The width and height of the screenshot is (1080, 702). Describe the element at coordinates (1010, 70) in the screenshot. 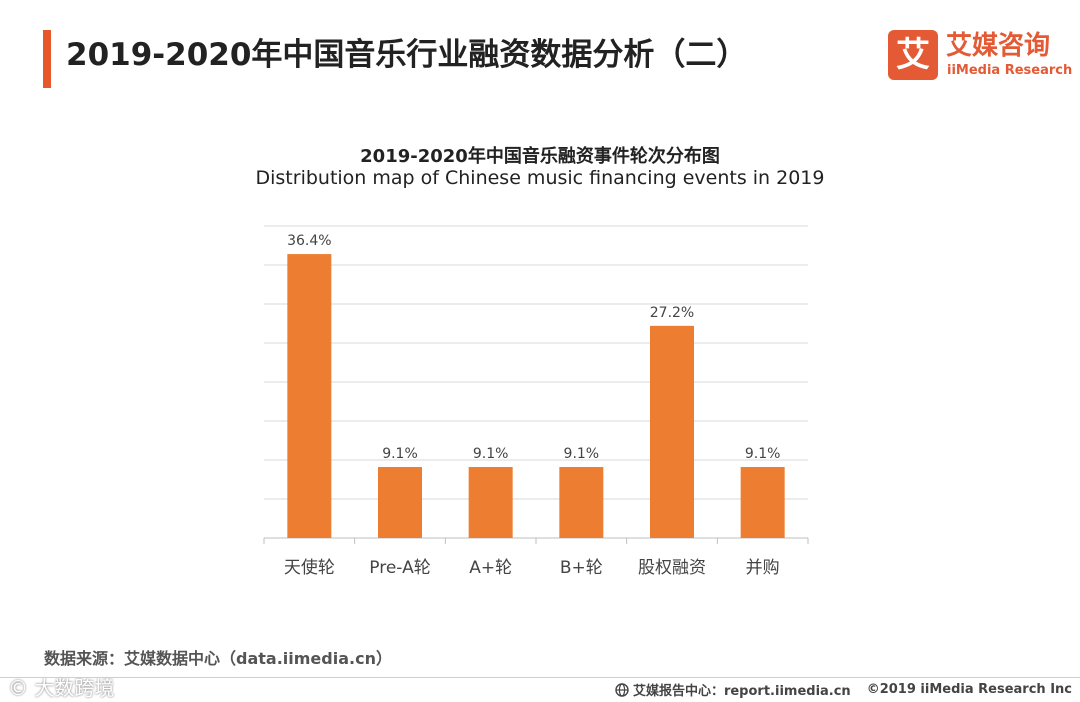

I see `logo-english-name: iiMedia Research` at that location.